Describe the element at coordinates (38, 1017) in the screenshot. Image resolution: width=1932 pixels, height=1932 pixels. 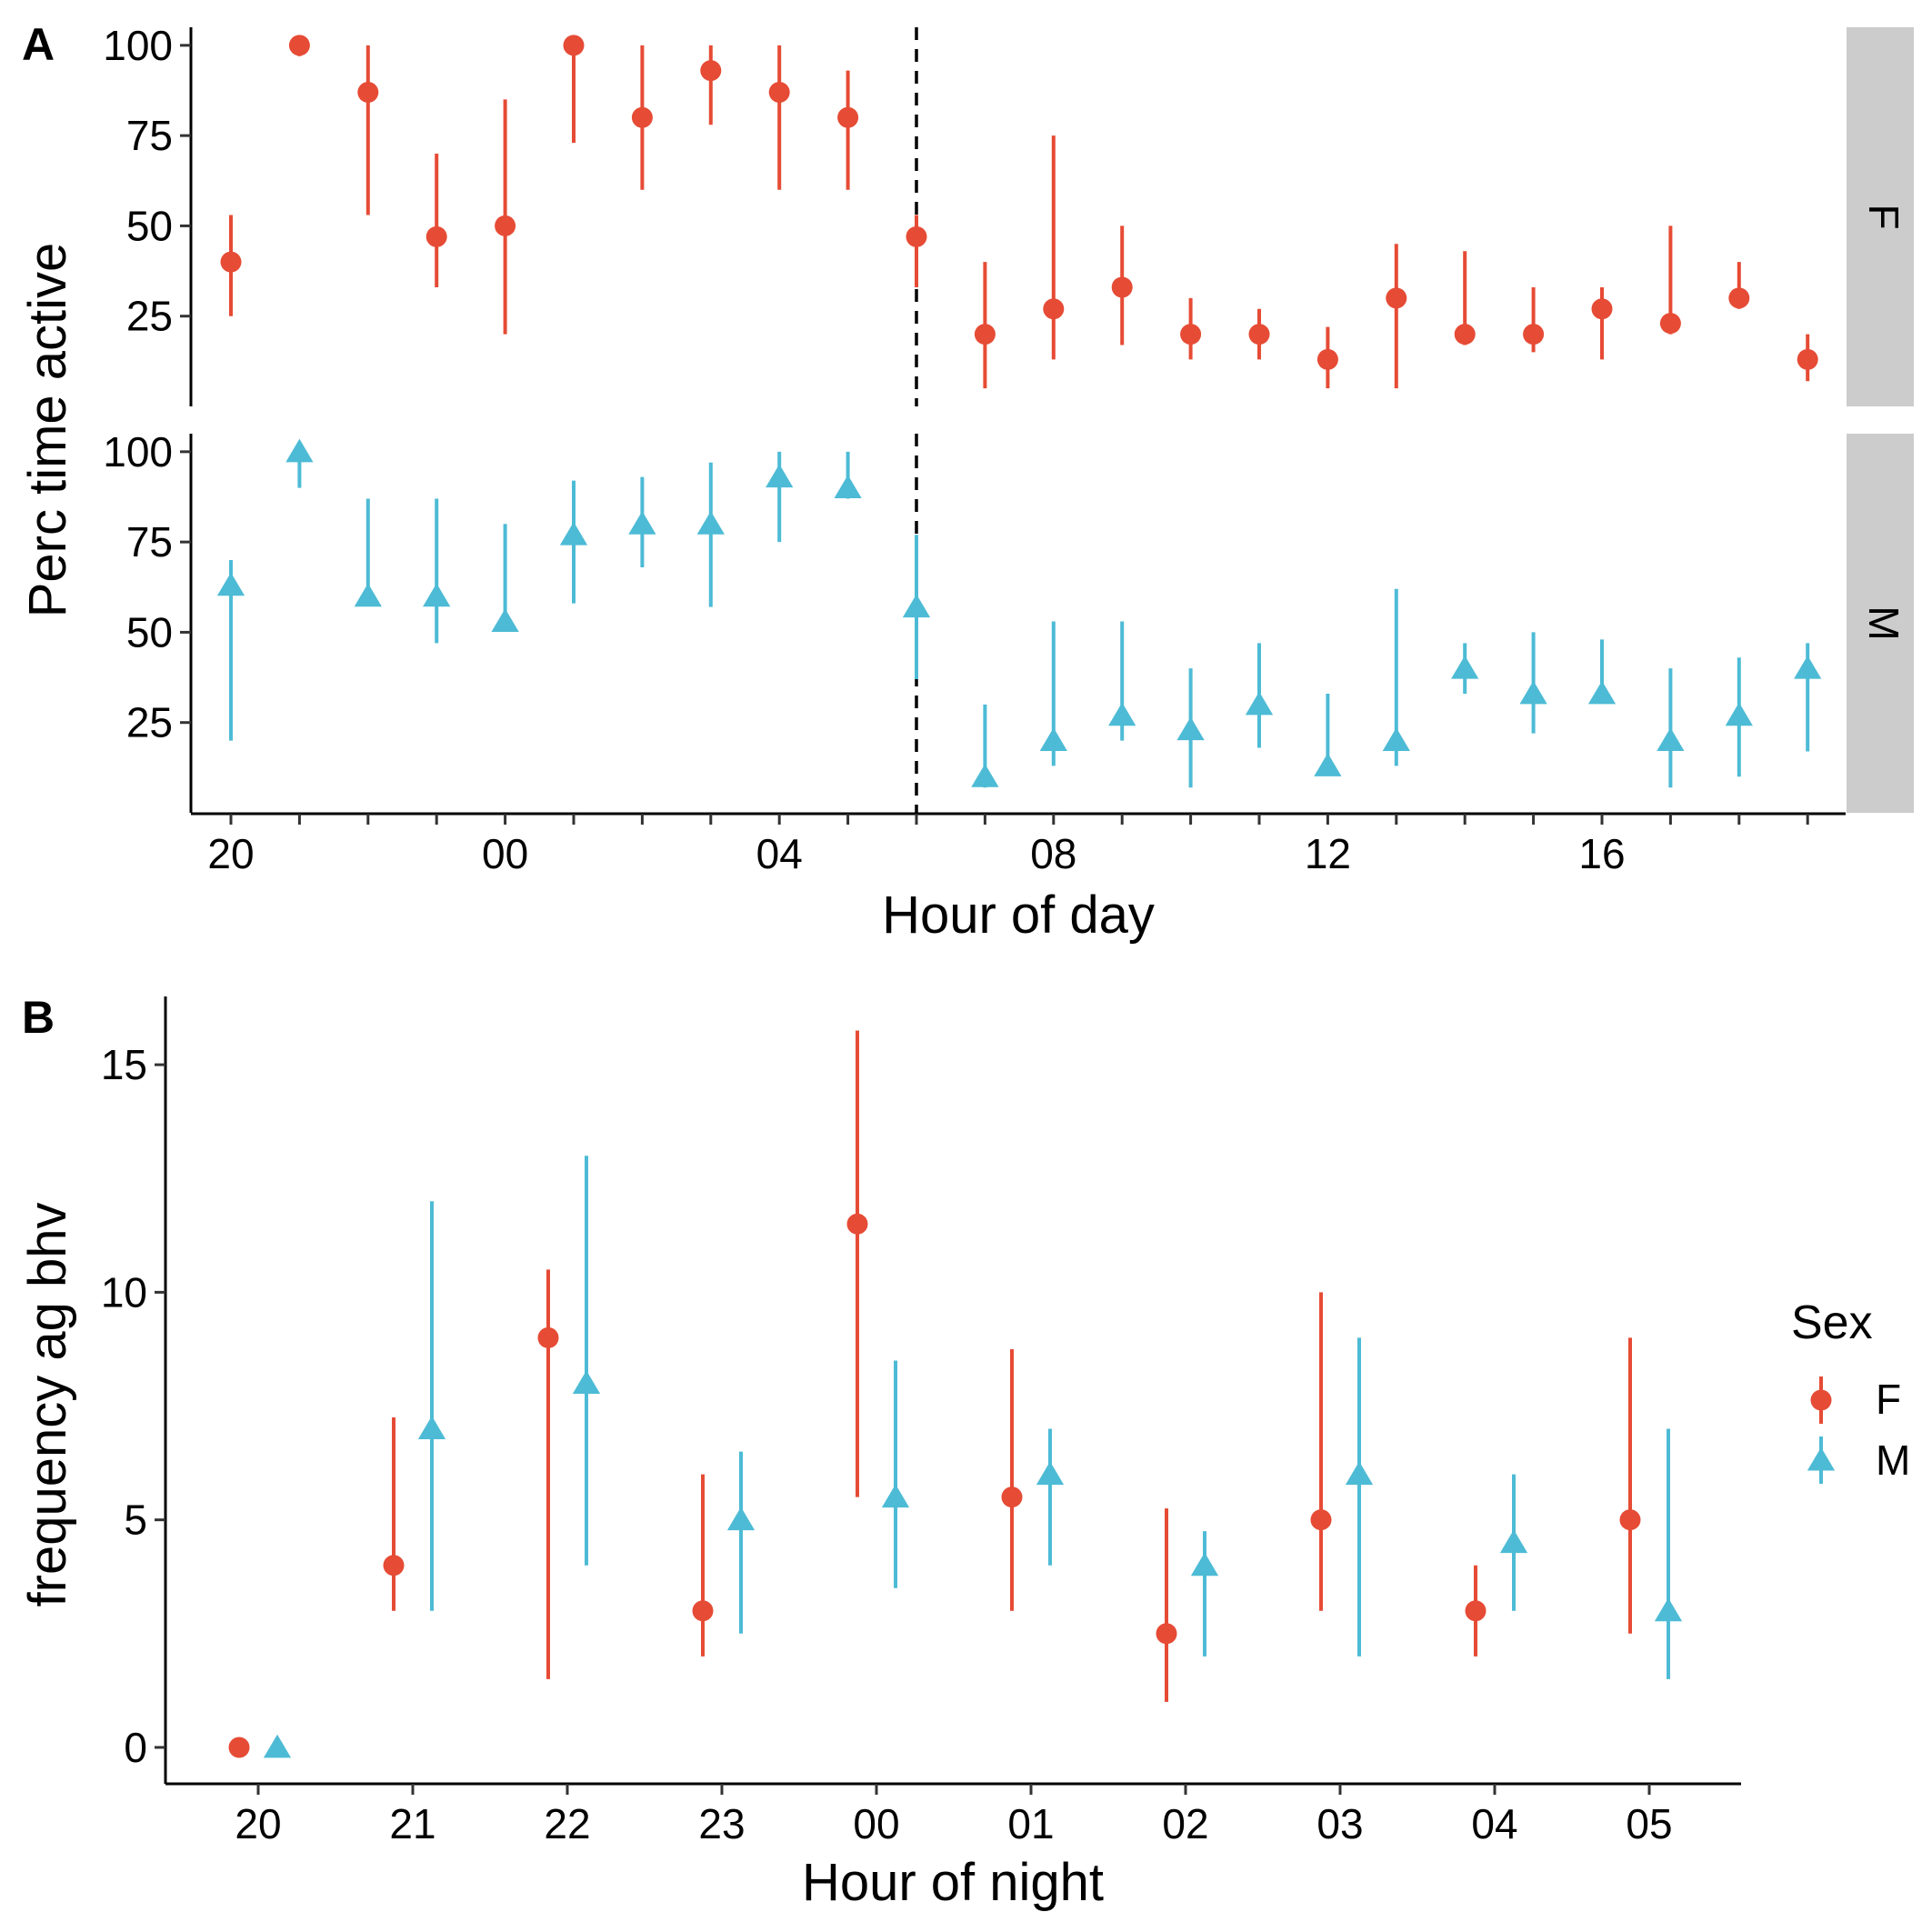
I see `panel-b-tag: B` at that location.